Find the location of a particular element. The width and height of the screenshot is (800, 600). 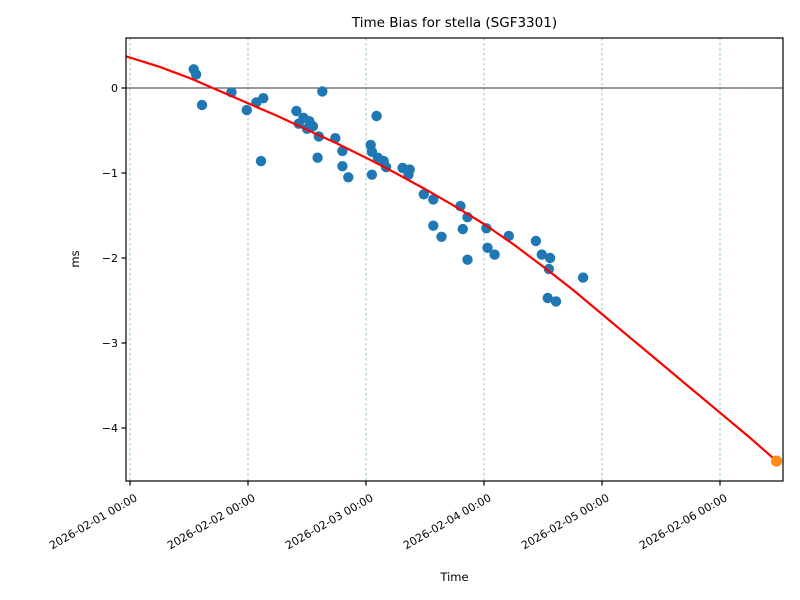

y-axis-tick-label: 0 is located at coordinates (114, 88).